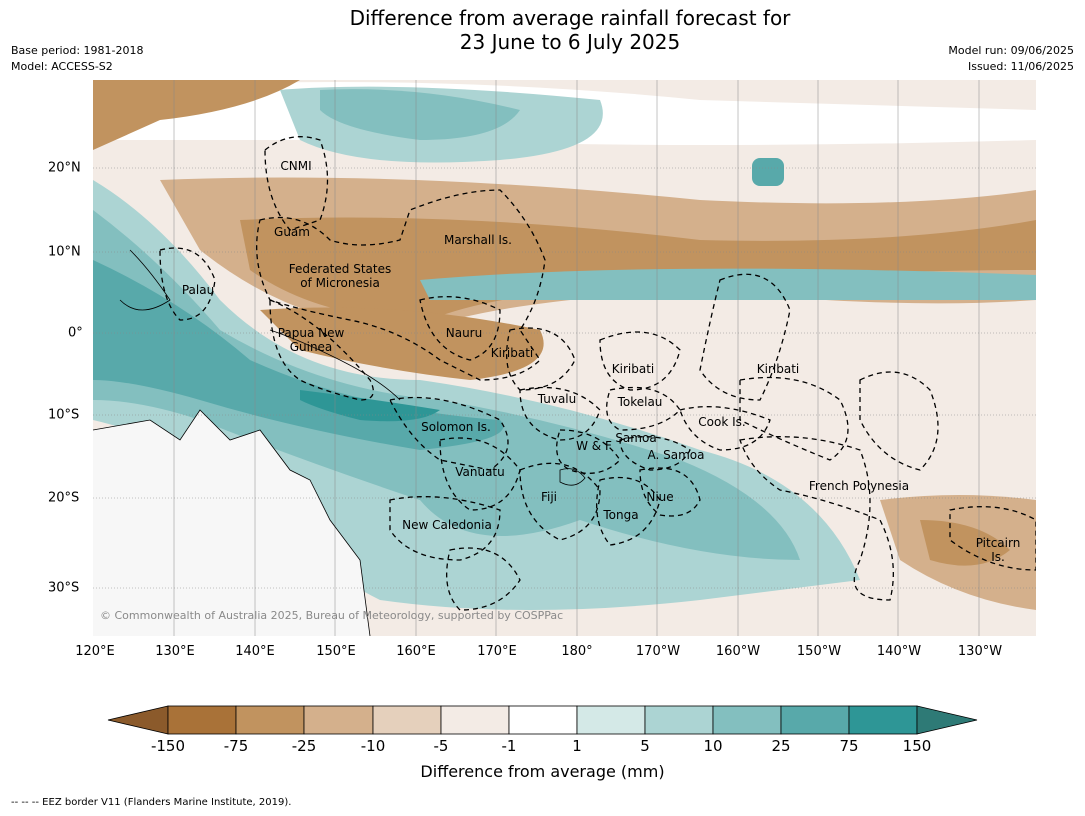 Image resolution: width=1085 pixels, height=816 pixels. What do you see at coordinates (645, 746) in the screenshot?
I see `colorbar-tick-label: 5` at bounding box center [645, 746].